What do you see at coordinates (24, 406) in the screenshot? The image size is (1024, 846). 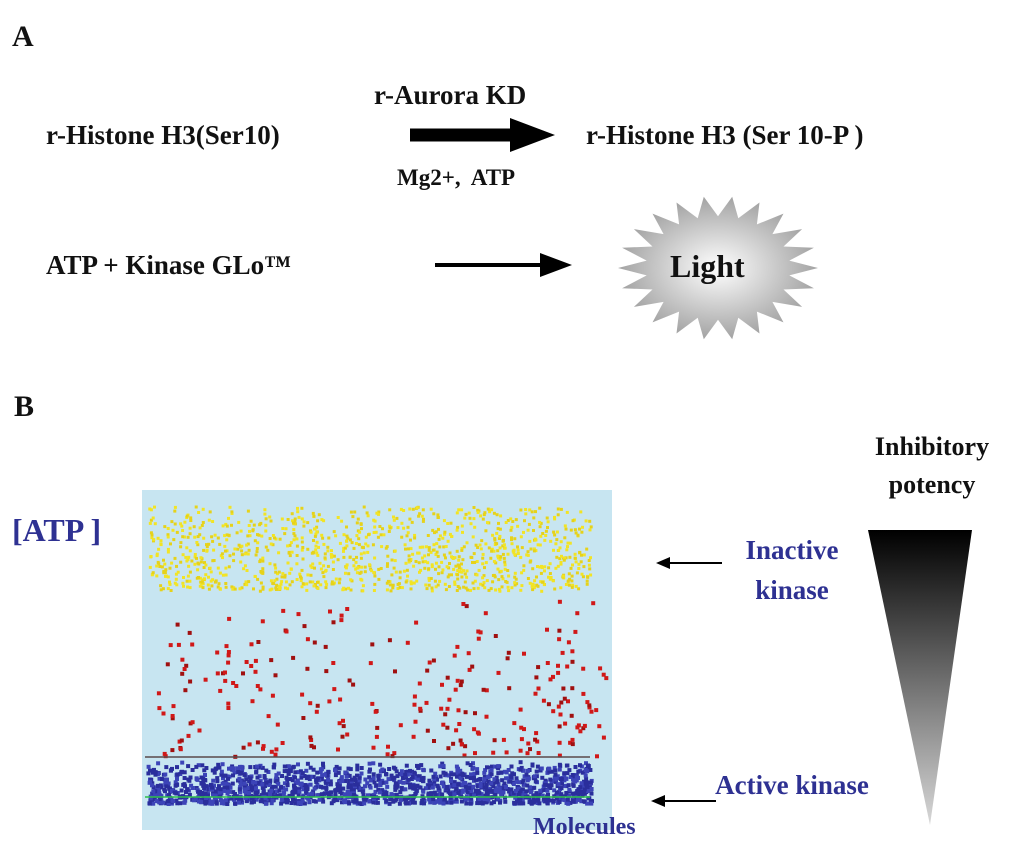 I see `panel-label: B` at bounding box center [24, 406].